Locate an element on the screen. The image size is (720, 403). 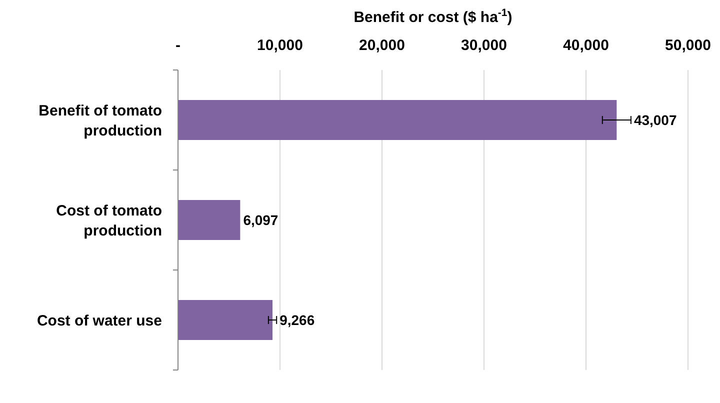
y-tick-label: Cost of water use is located at coordinates (99, 321).